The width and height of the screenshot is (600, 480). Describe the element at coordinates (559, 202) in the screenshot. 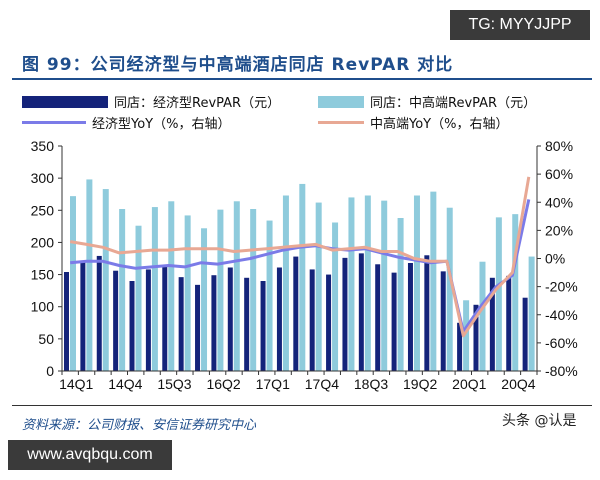

I see `y2-tick-label-40%: 40%` at that location.